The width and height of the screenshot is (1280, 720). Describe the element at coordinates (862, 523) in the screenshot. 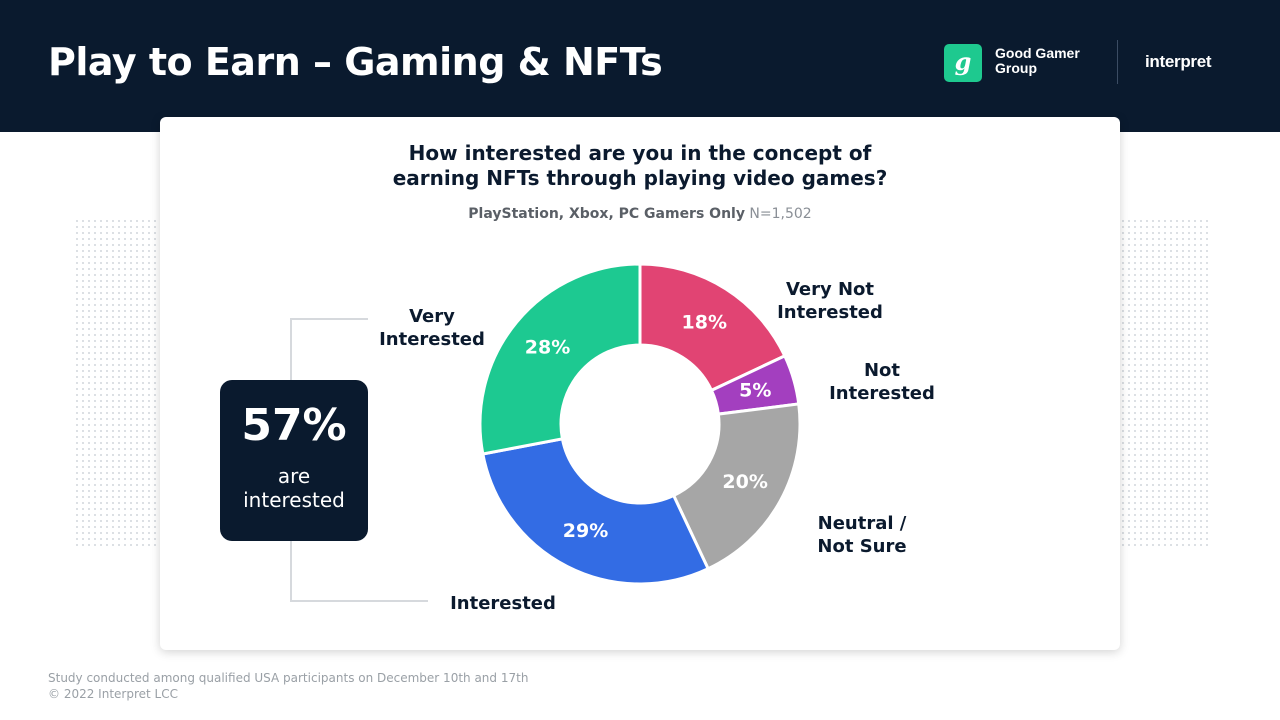

I see `slice-label-line: Neutral /` at that location.